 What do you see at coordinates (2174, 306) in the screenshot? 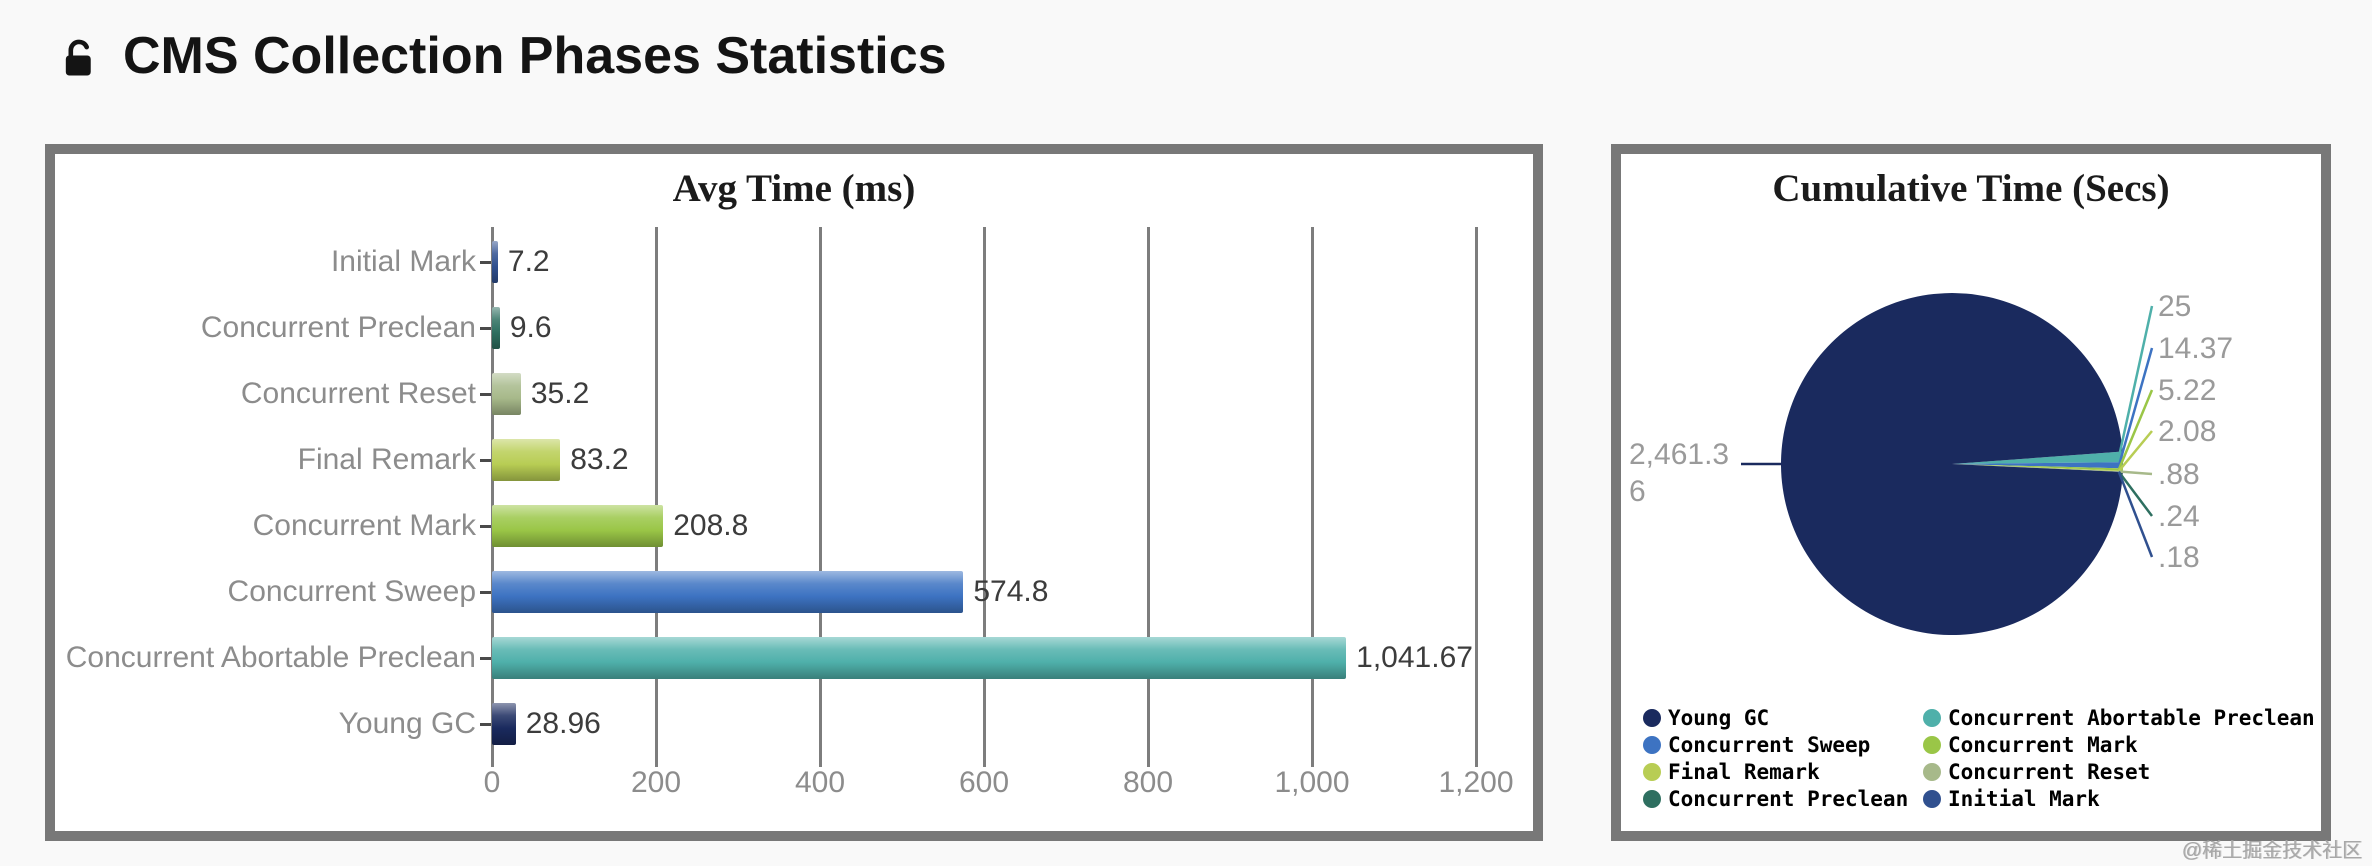
I see `pie-slice-value: 25` at bounding box center [2174, 306].